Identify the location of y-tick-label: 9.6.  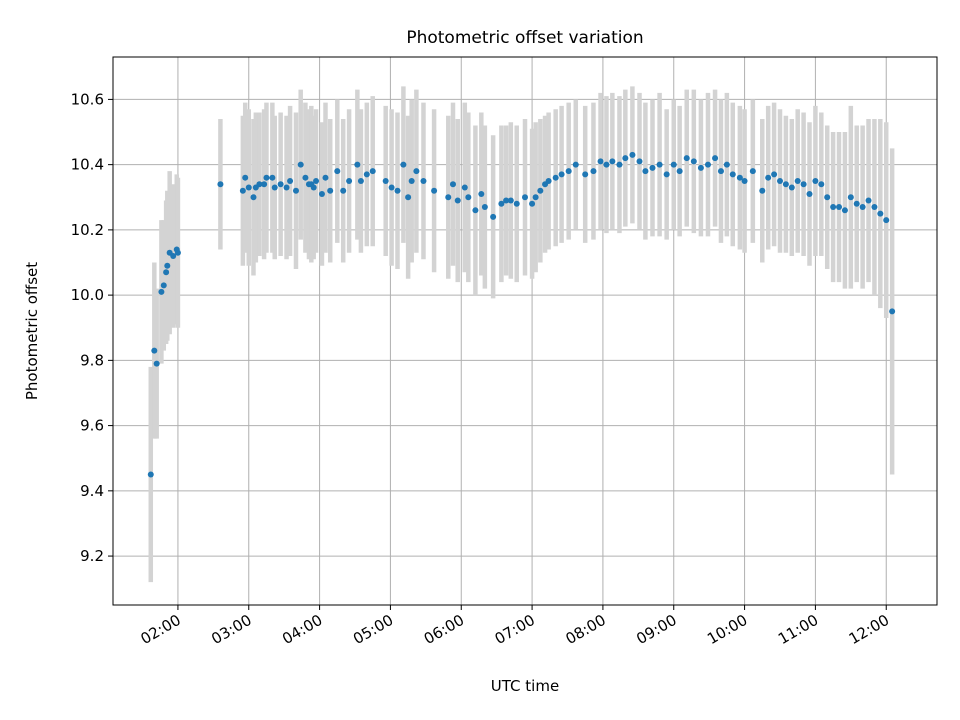
(92, 426).